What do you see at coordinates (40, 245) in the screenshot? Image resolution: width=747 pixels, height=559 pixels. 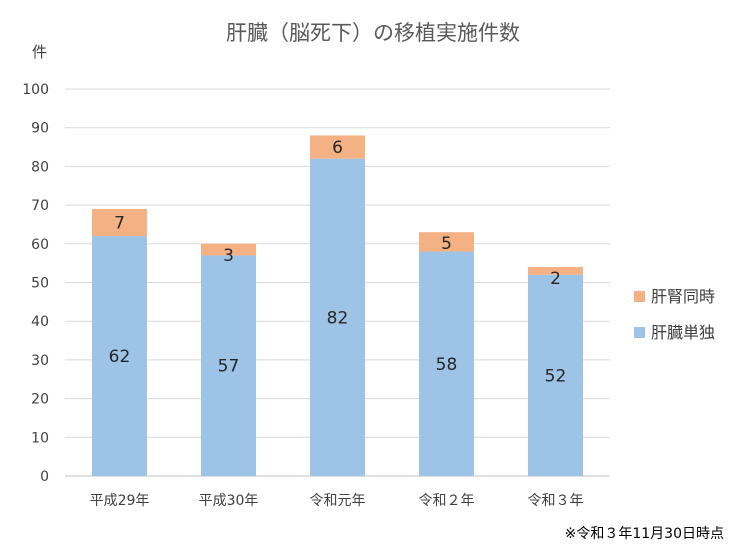 I see `y-tick-label: 60` at bounding box center [40, 245].